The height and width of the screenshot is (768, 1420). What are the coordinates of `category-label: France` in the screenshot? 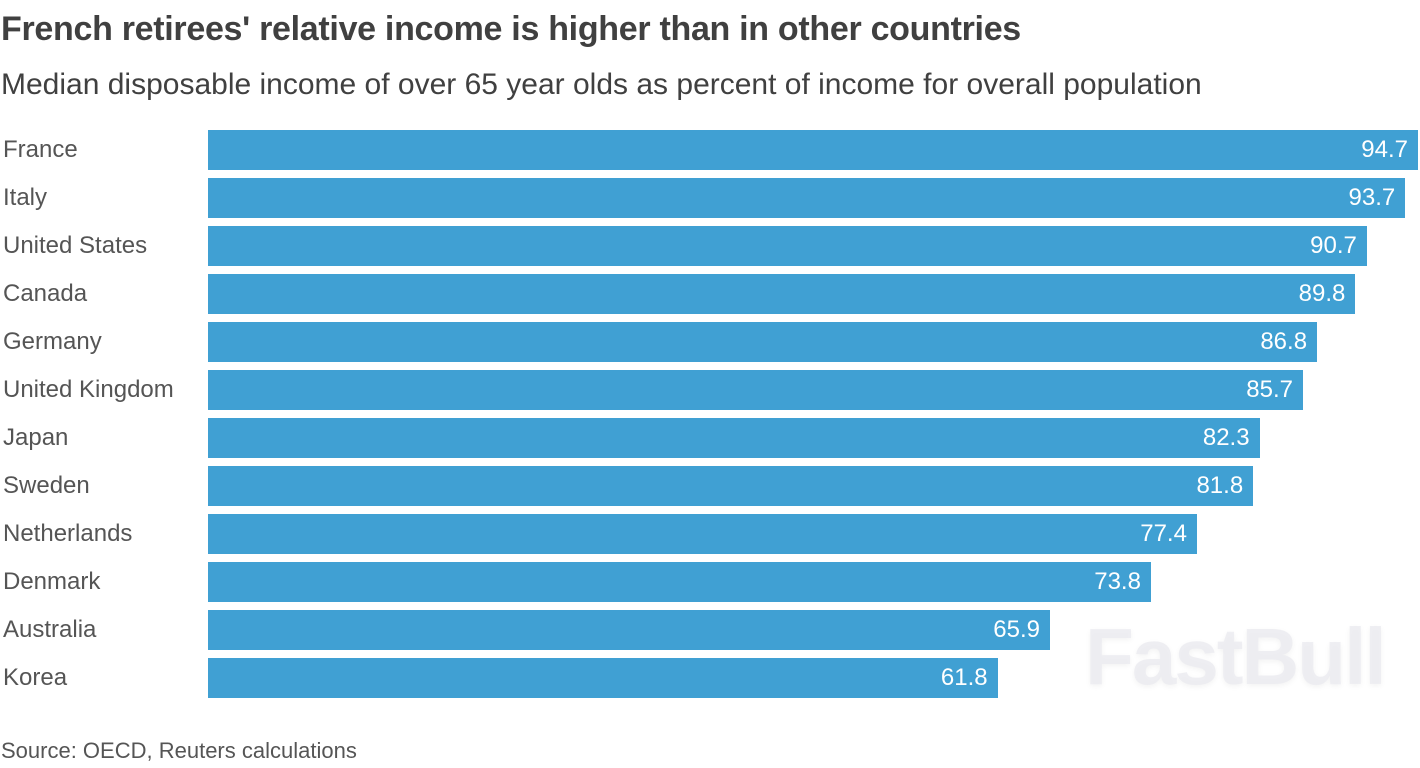 It's located at (40, 149).